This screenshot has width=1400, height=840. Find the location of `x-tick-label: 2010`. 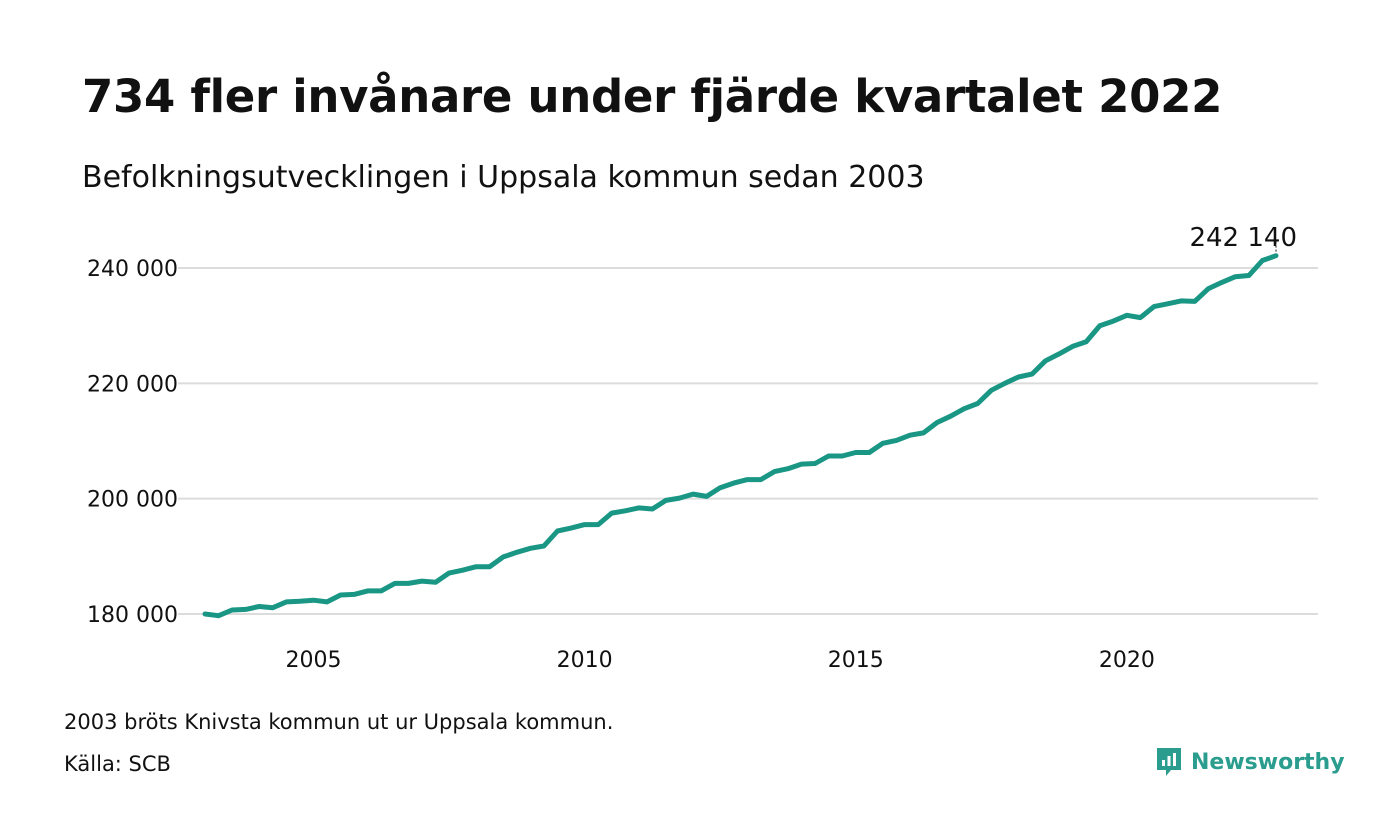

x-tick-label: 2010 is located at coordinates (585, 660).